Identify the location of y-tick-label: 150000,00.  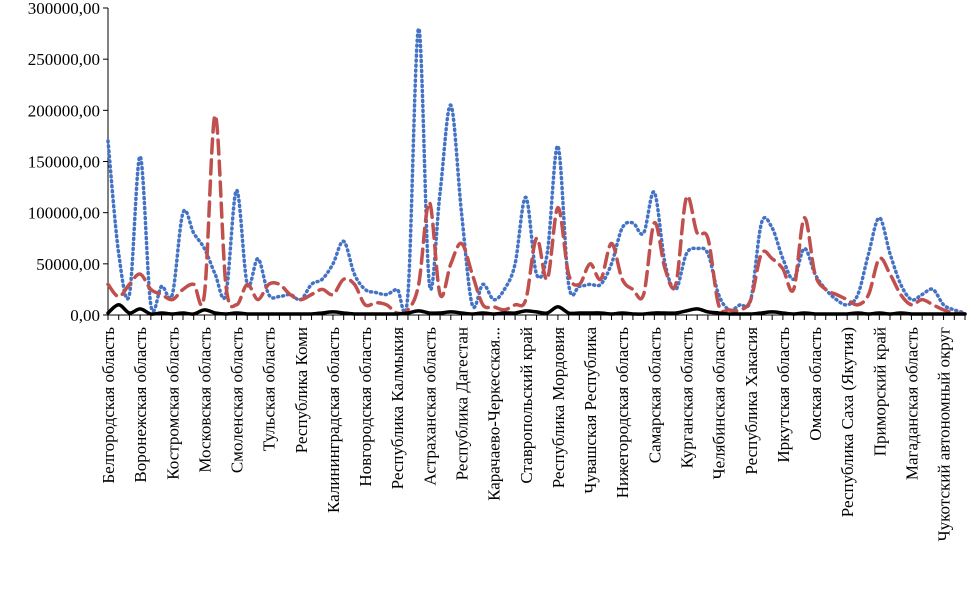
(64, 162).